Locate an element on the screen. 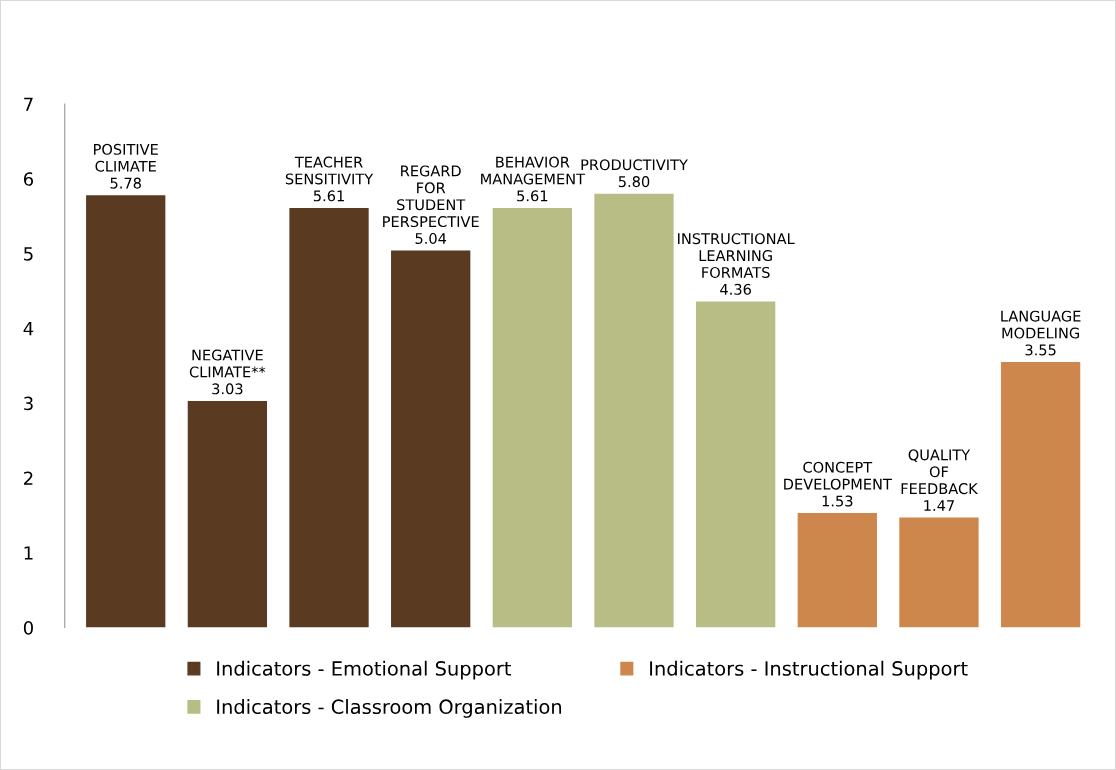  data-label: 5.80 is located at coordinates (634, 182).